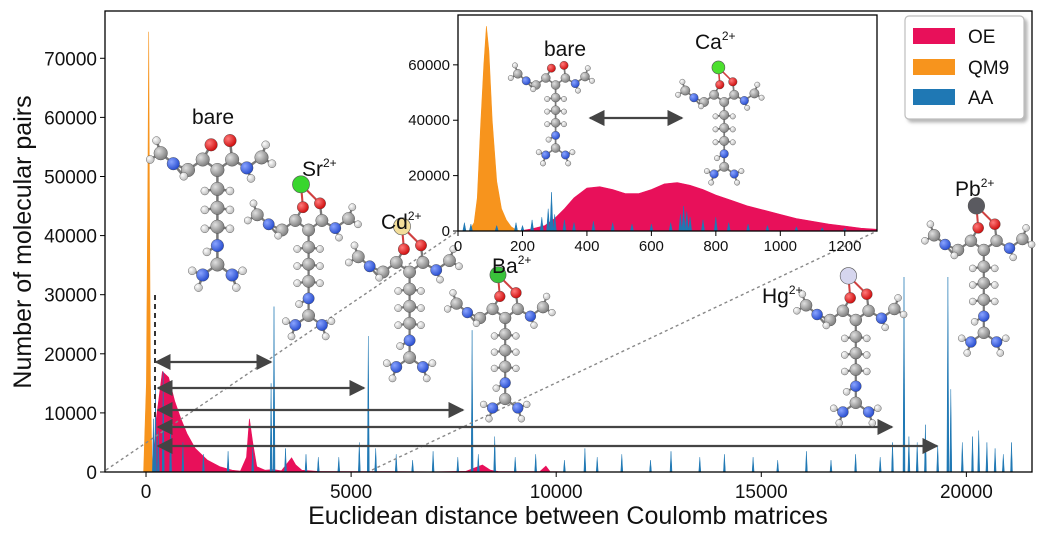 This screenshot has height=543, width=1064. Describe the element at coordinates (70, 355) in the screenshot. I see `main-ytick-label-2: 20000` at that location.